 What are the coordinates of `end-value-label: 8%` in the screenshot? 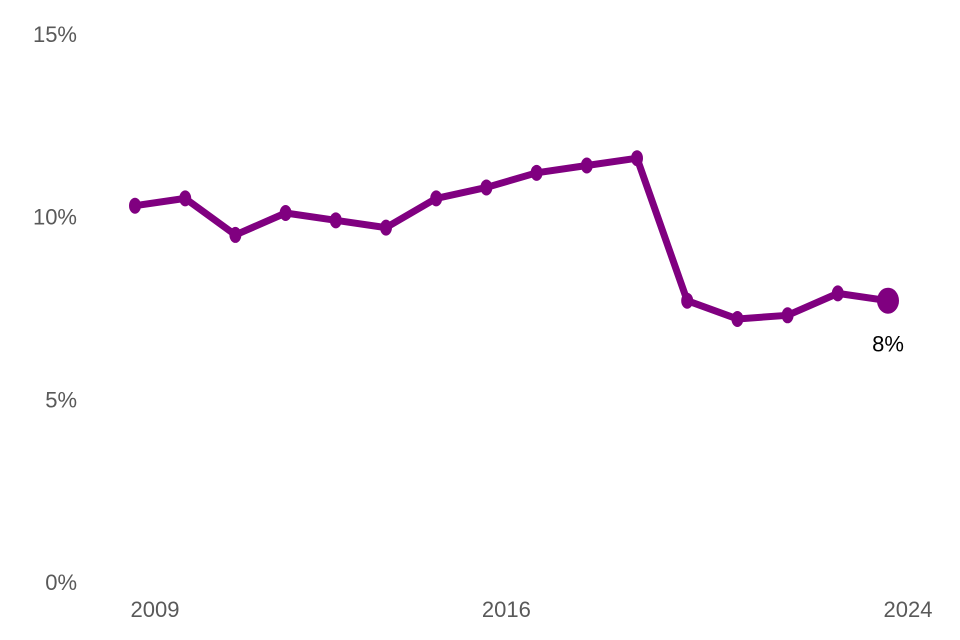 It's located at (888, 344).